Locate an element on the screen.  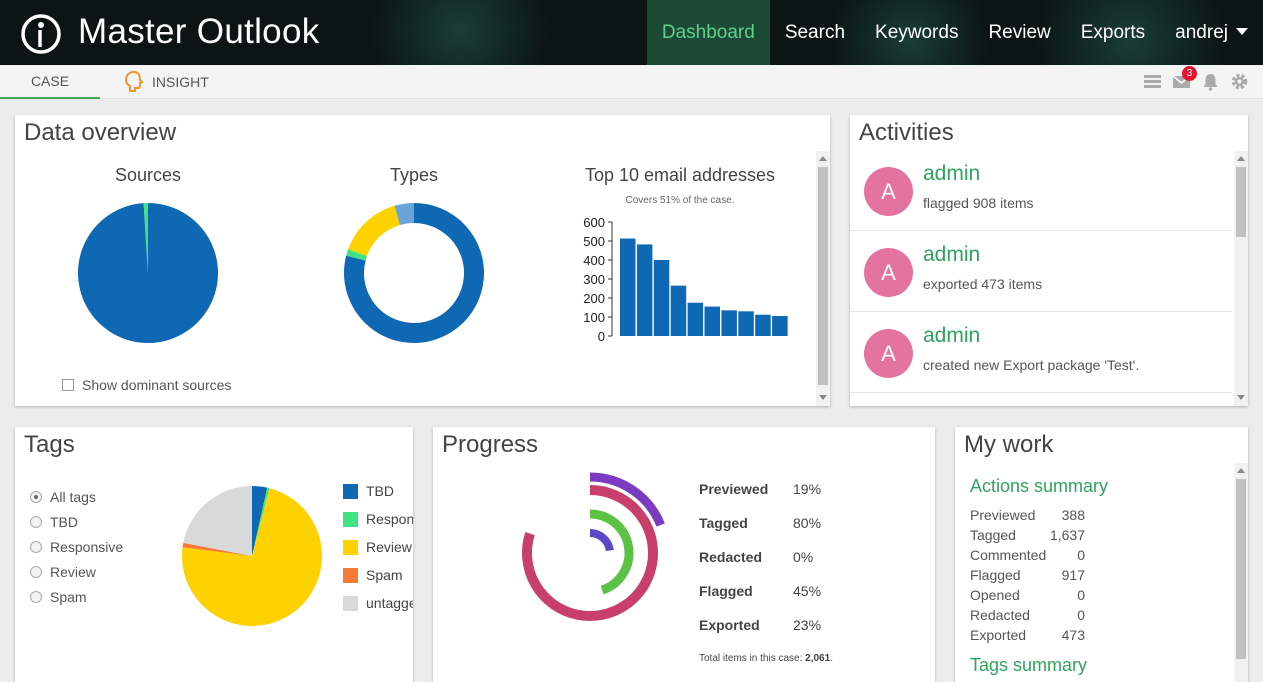
tag-filter-tbd: TBD is located at coordinates (54, 522).